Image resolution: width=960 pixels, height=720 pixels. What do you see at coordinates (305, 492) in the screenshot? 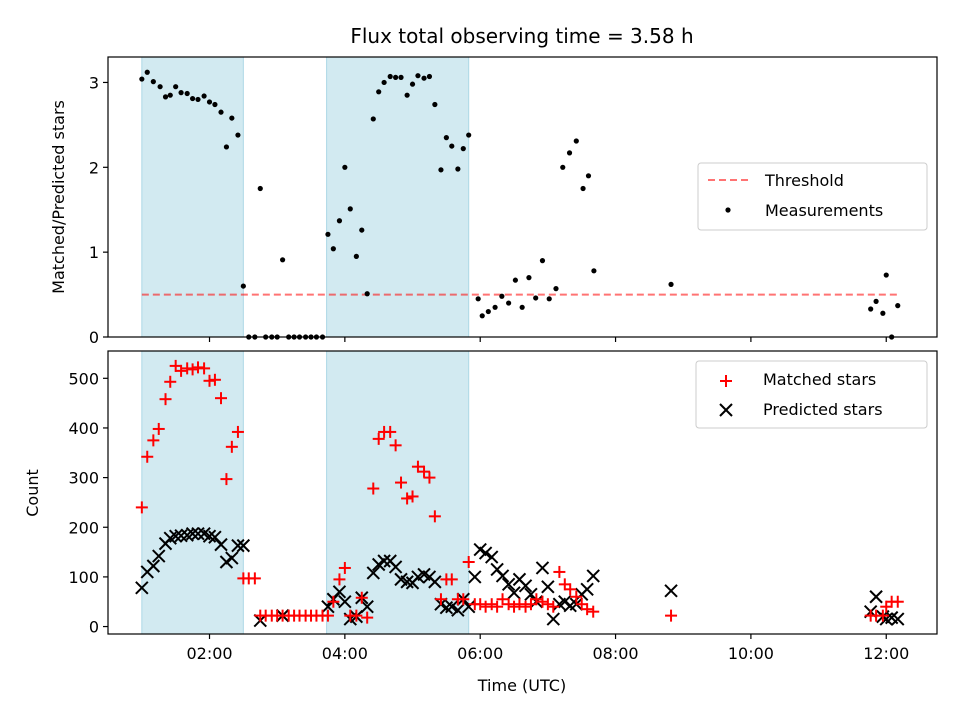
I see `bottom-shaded-intervals` at bounding box center [305, 492].